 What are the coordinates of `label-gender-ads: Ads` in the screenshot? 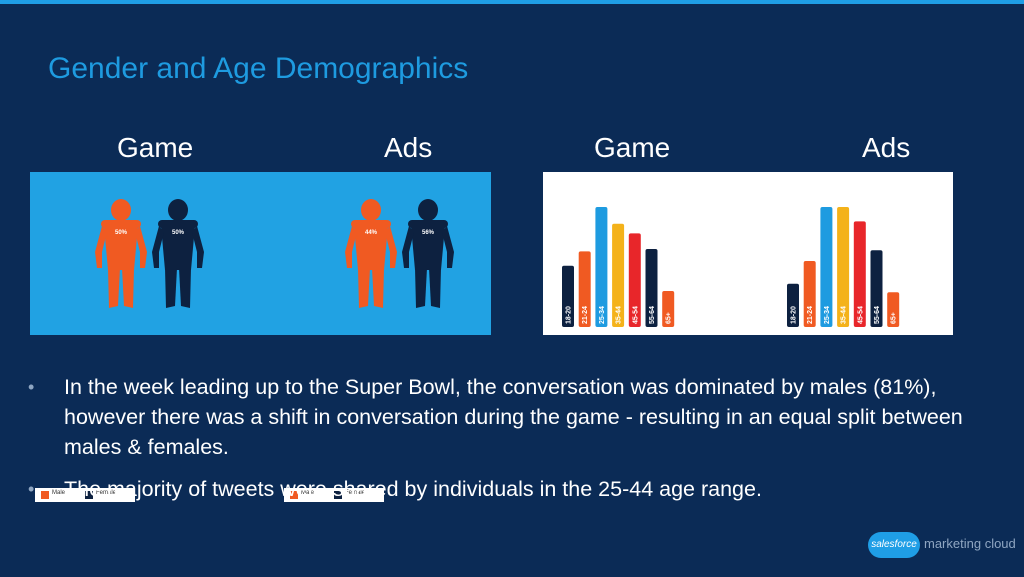 It's located at (408, 147).